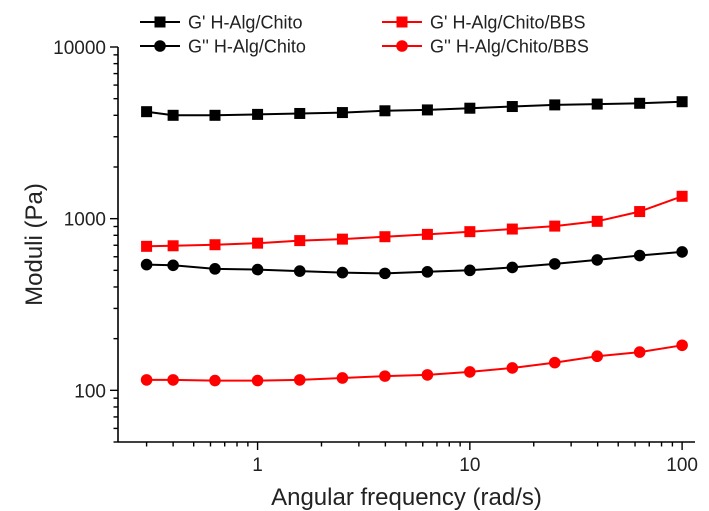 The width and height of the screenshot is (709, 511). Describe the element at coordinates (682, 465) in the screenshot. I see `x-tick-label: 100` at that location.